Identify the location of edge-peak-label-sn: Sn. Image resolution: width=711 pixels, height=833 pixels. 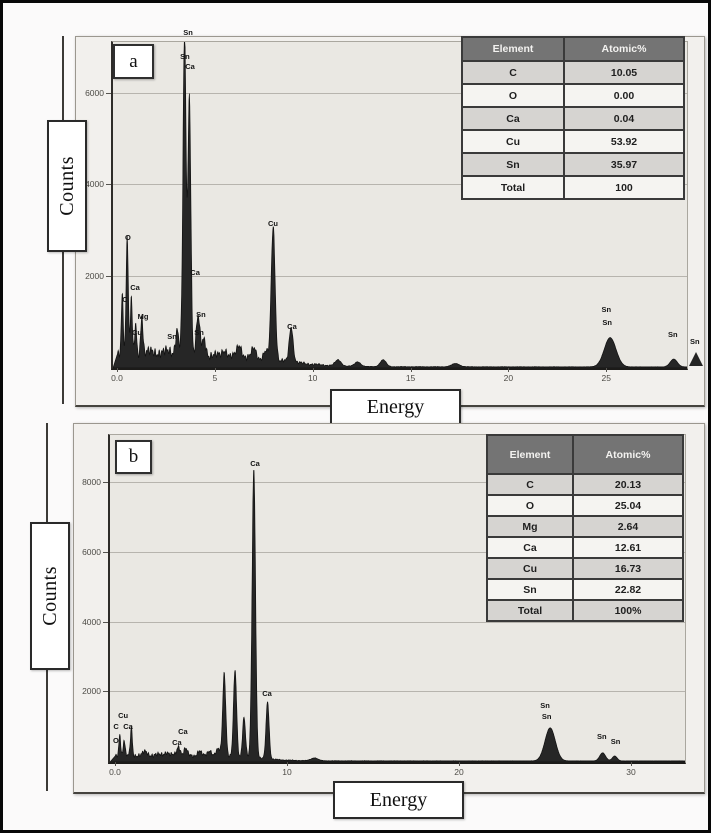
(695, 341).